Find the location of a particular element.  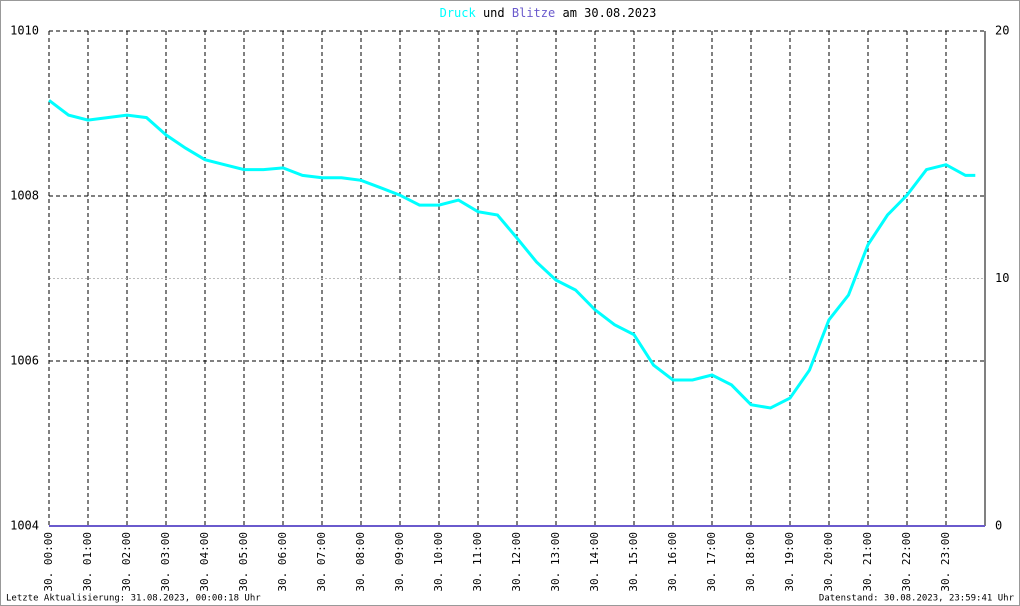

x-tick-label: 30. 16:00 is located at coordinates (672, 562).